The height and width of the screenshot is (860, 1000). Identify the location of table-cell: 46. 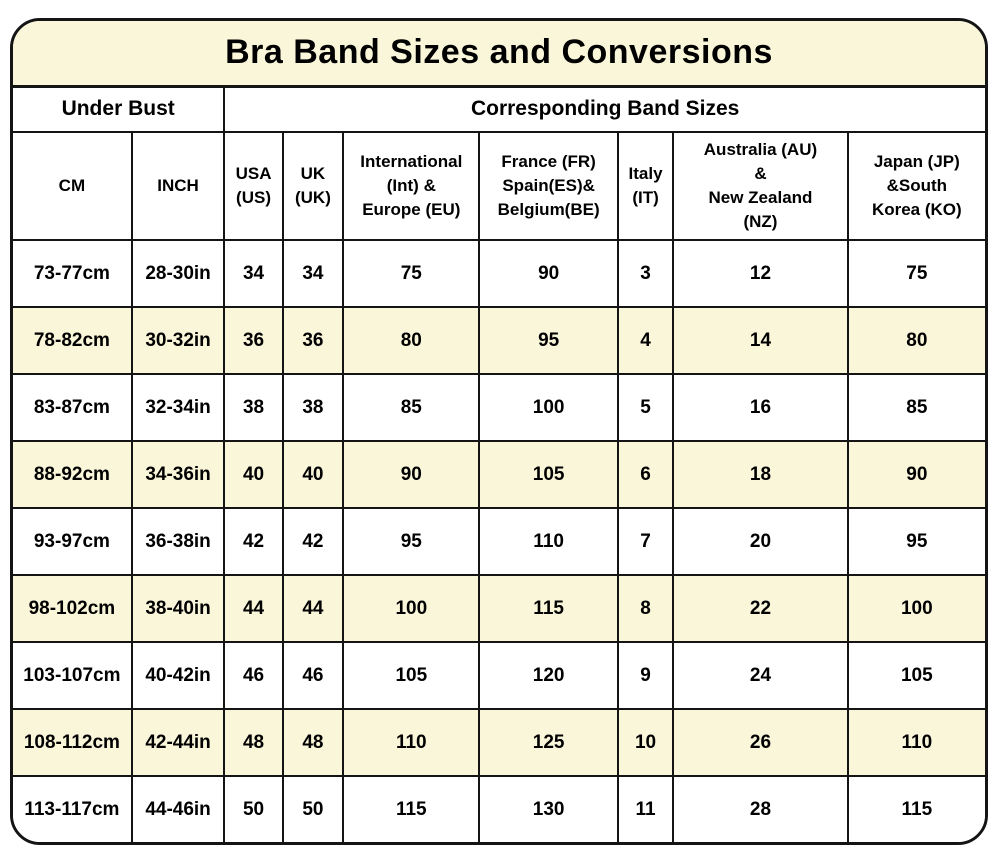
(313, 675).